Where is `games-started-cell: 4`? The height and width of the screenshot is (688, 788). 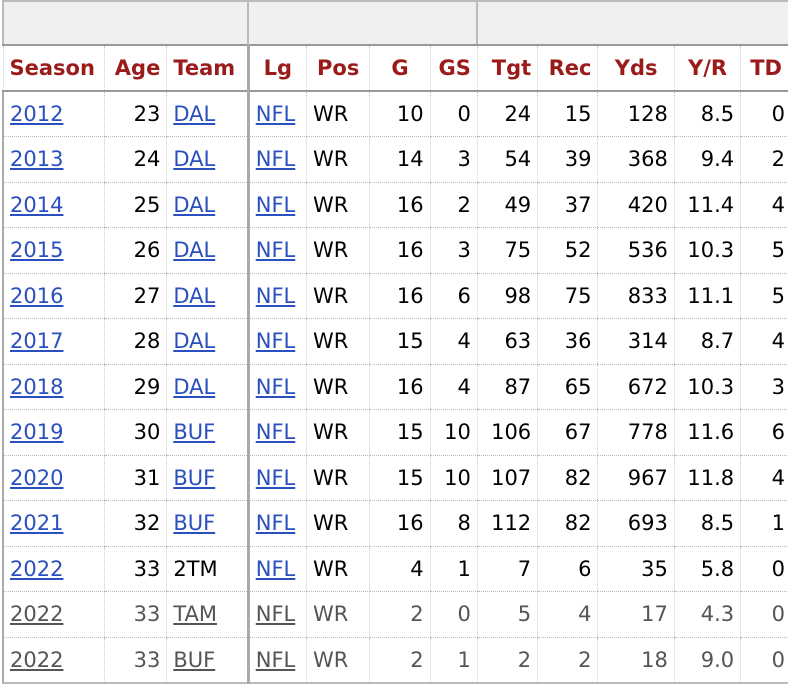
games-started-cell: 4 is located at coordinates (453, 387).